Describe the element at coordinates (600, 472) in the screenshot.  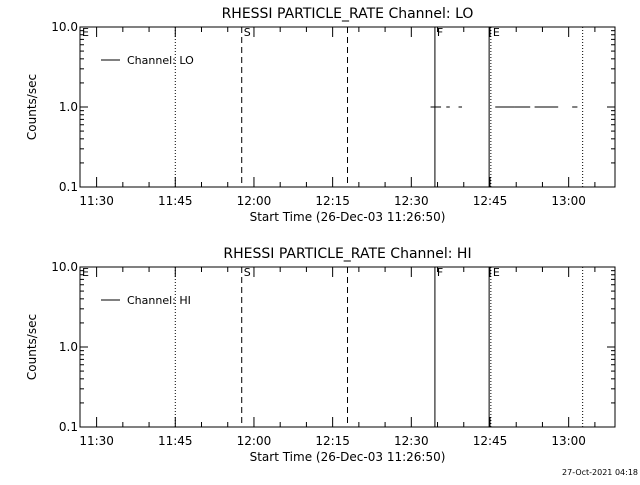
I see `footer-timestamp: 27-Oct-2021 04:18` at that location.